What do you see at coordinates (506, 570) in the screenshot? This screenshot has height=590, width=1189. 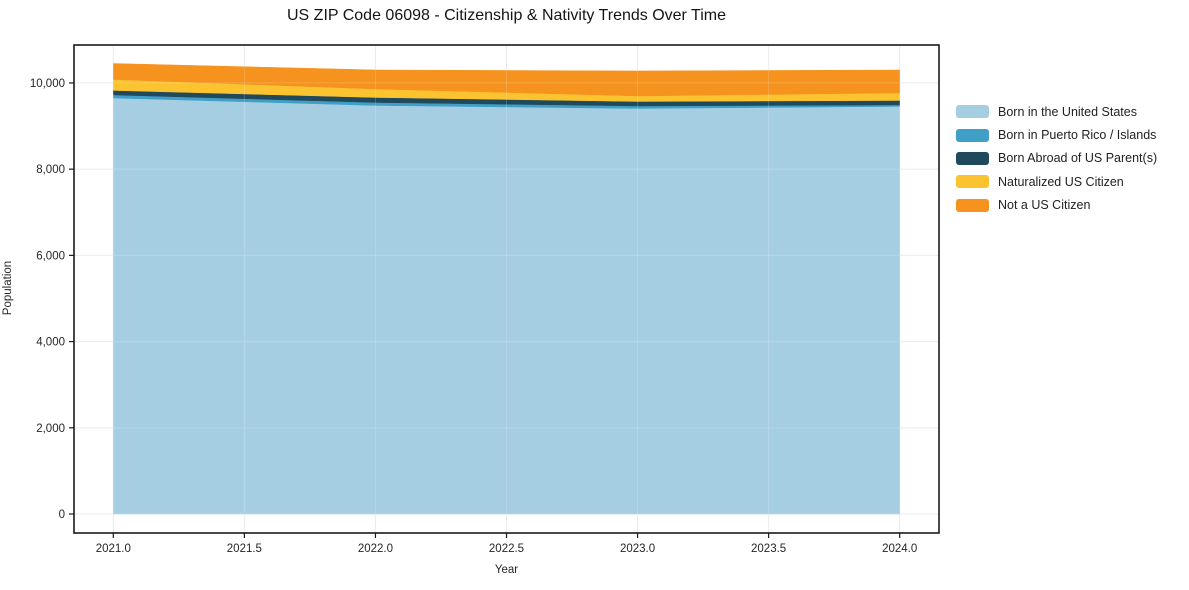 I see `x-axis-label: Year` at bounding box center [506, 570].